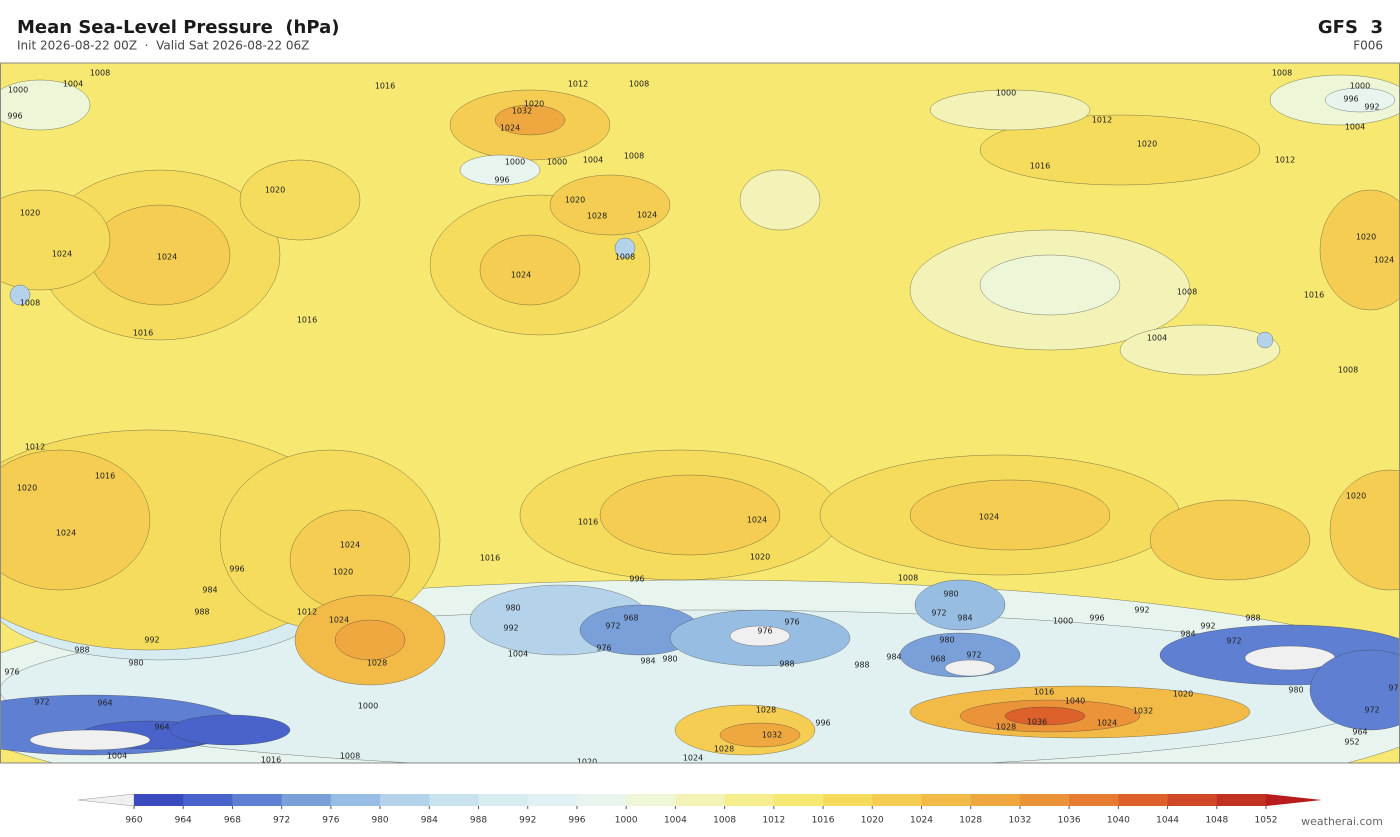  I want to click on colorbar-label: 1004, so click(675, 821).